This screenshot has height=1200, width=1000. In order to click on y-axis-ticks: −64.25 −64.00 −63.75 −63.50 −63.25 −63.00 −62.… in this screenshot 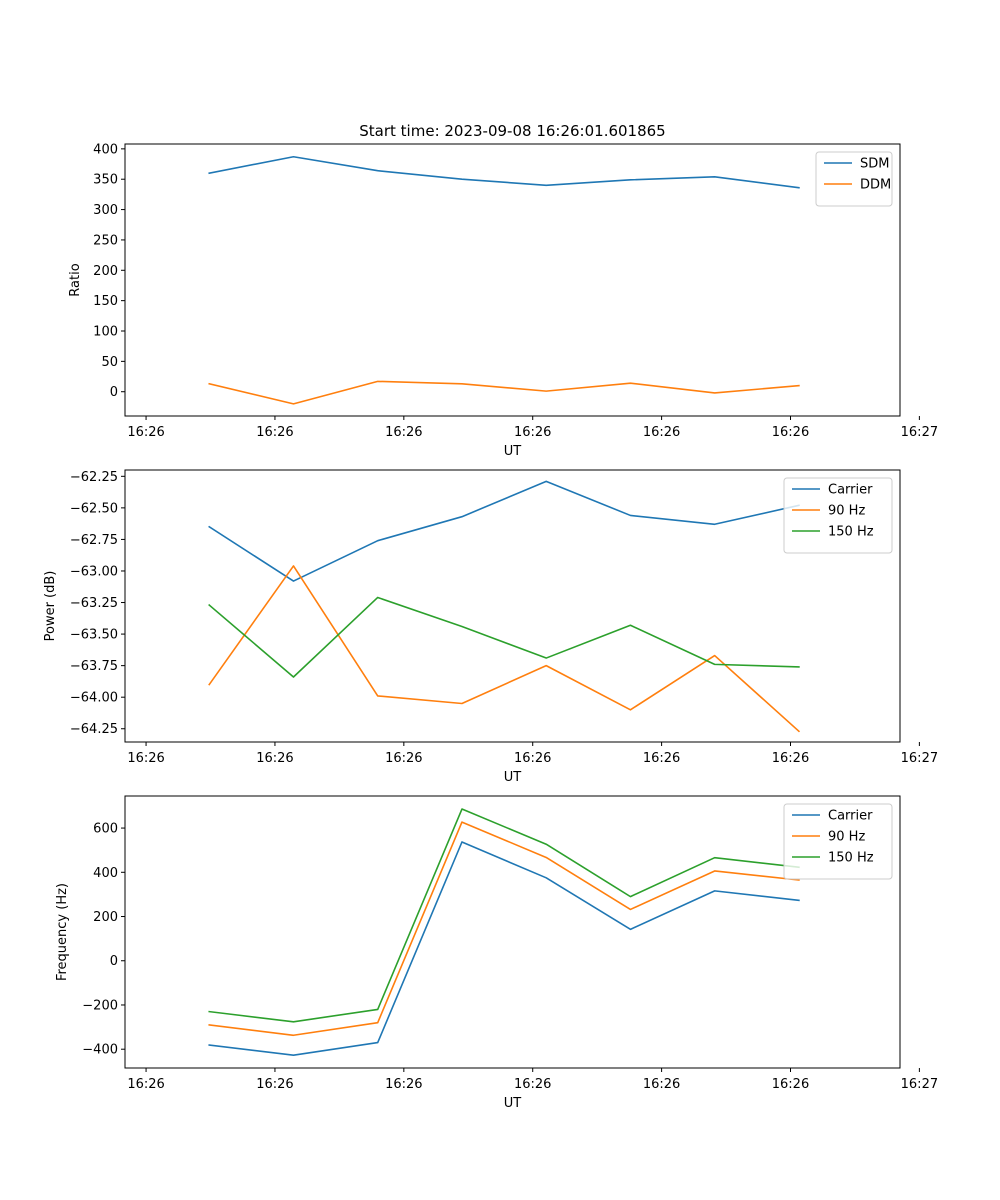, I will do `click(97, 603)`.